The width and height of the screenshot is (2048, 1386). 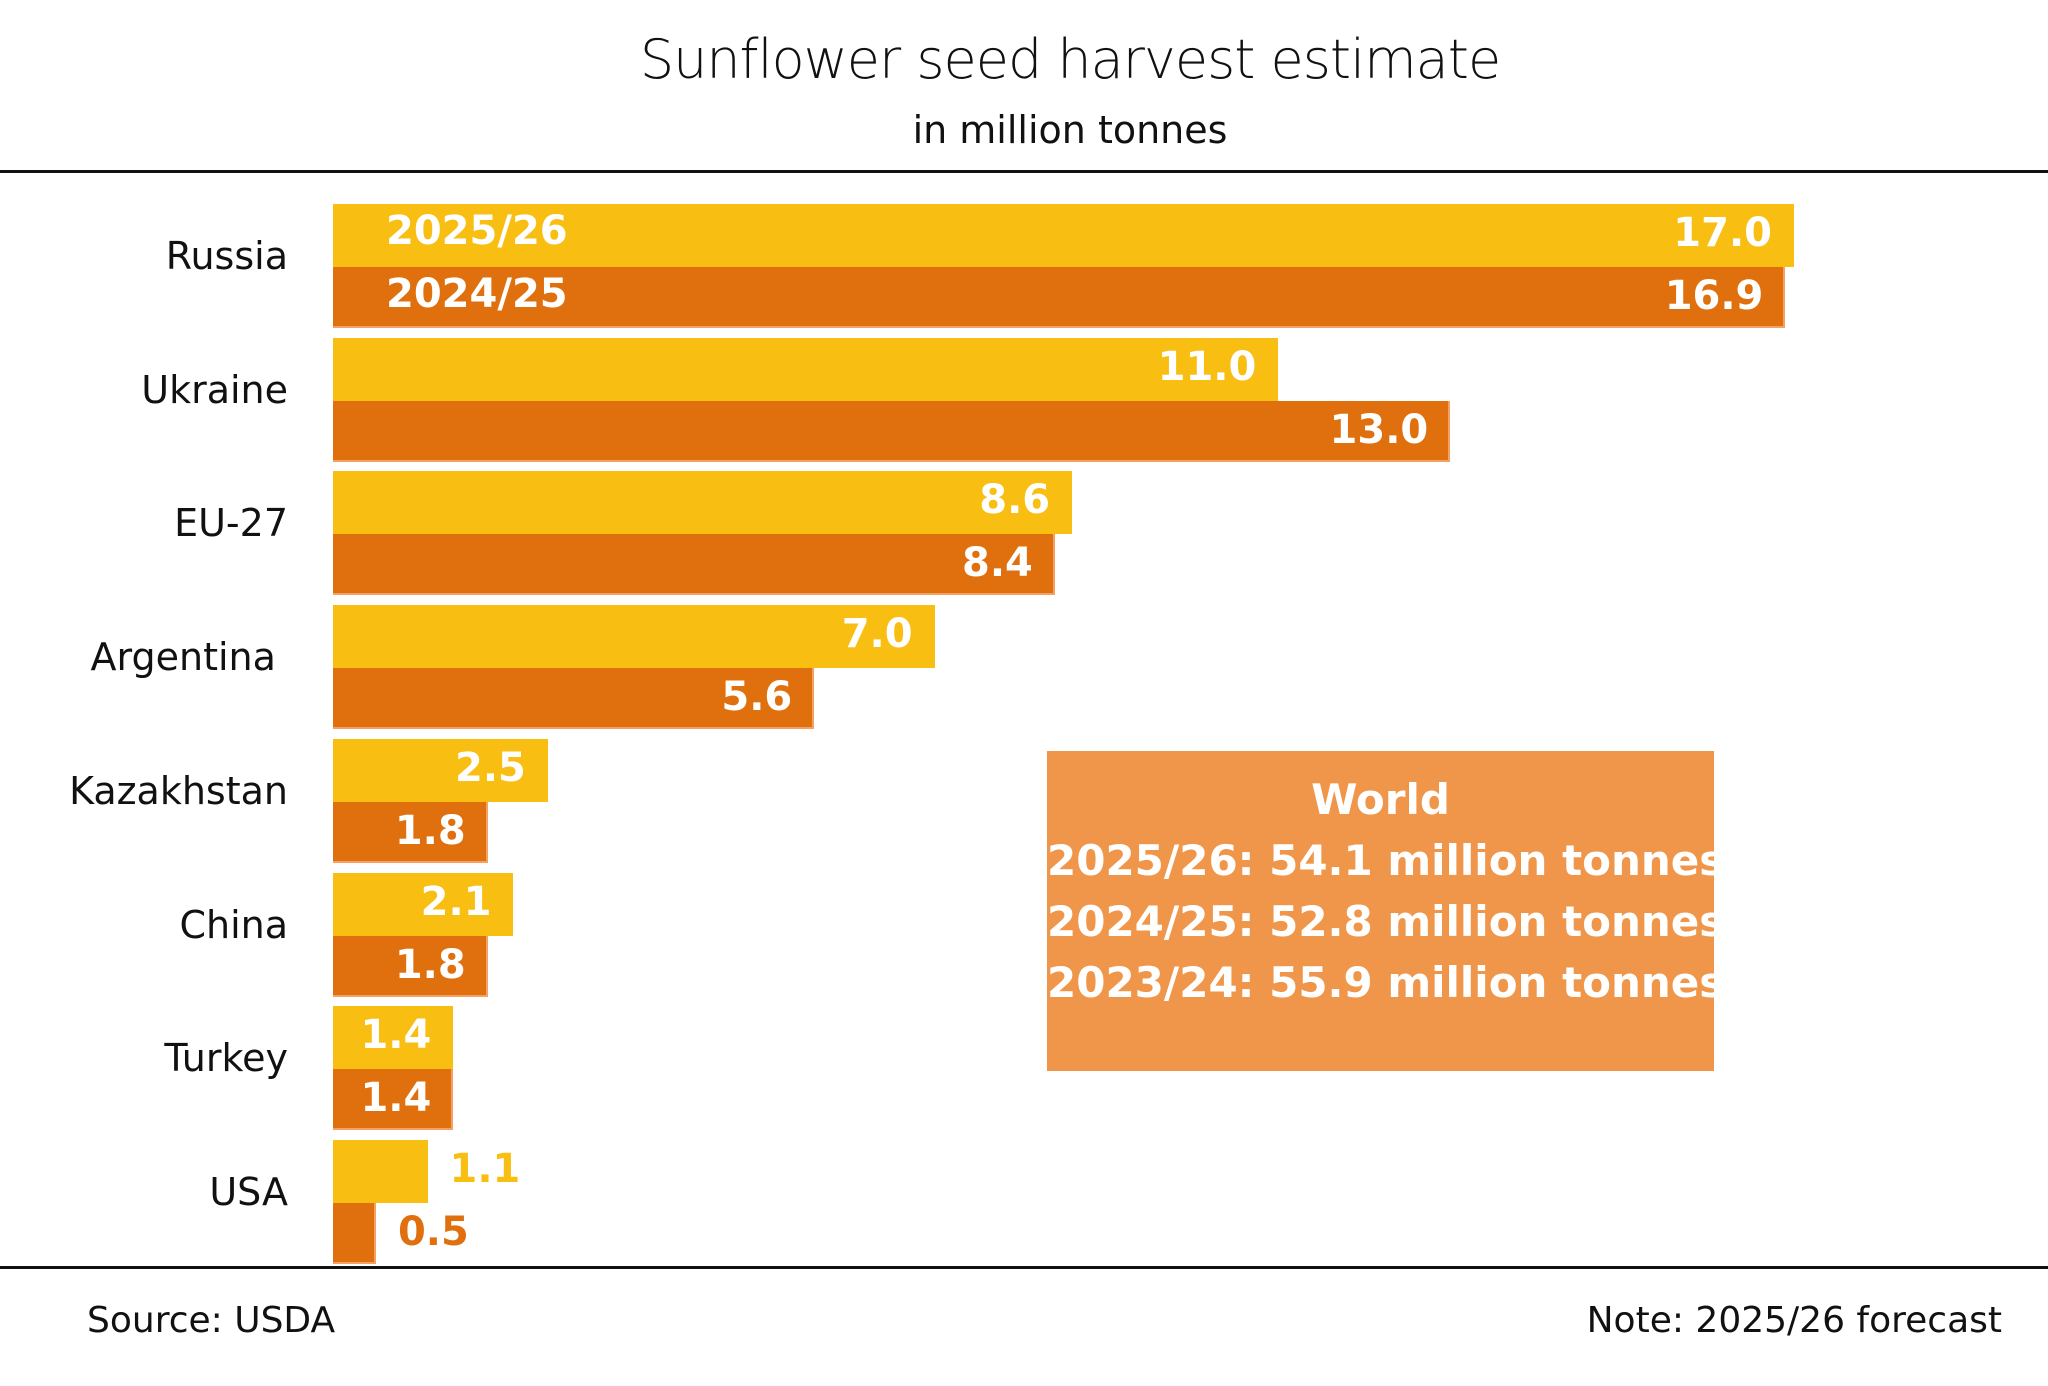 What do you see at coordinates (485, 1168) in the screenshot?
I see `value-label-usa-2025-26: 1.1` at bounding box center [485, 1168].